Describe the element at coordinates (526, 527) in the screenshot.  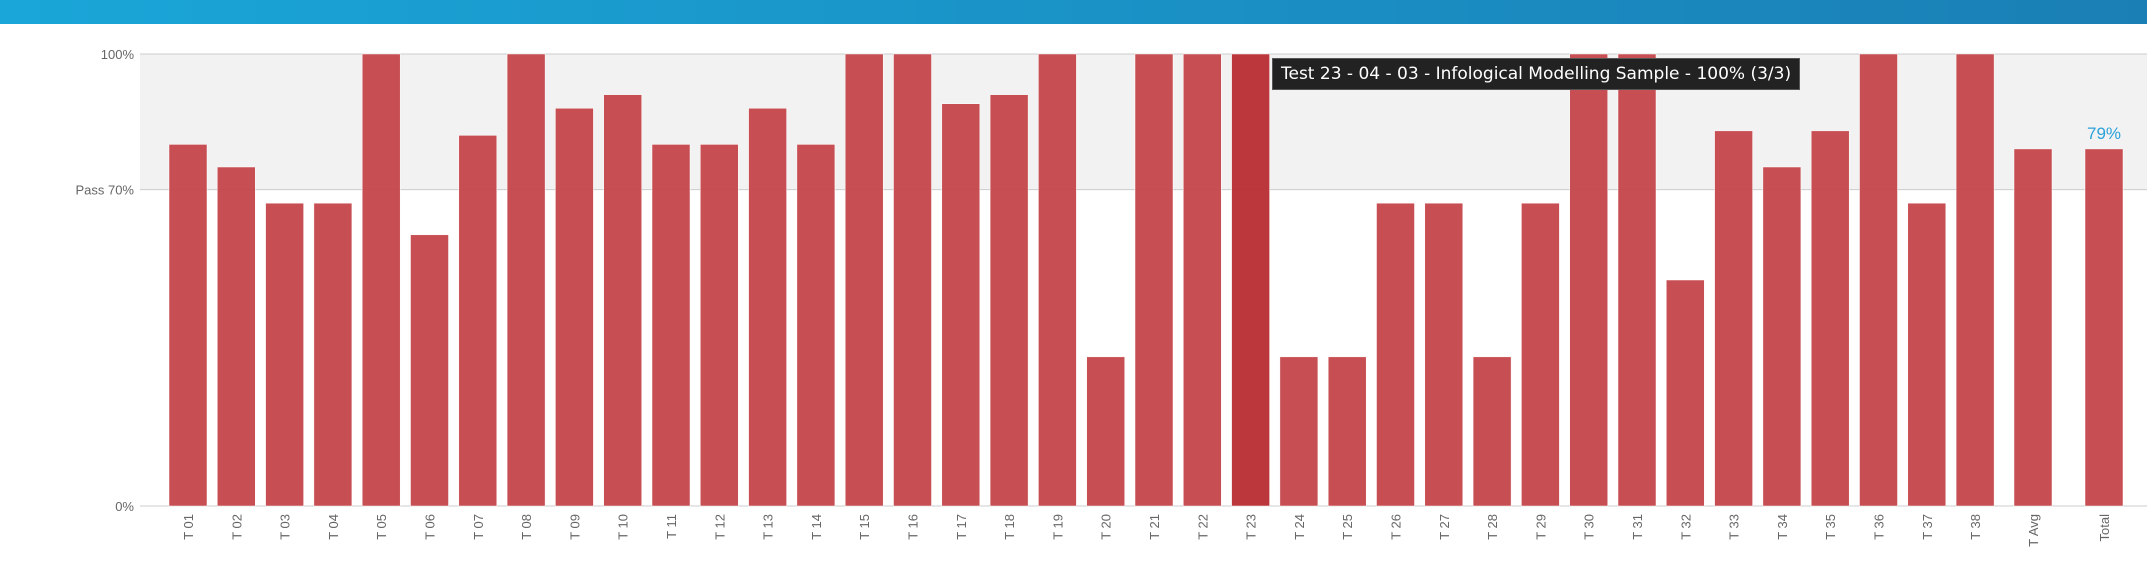
I see `x-tick-label: T 08` at that location.